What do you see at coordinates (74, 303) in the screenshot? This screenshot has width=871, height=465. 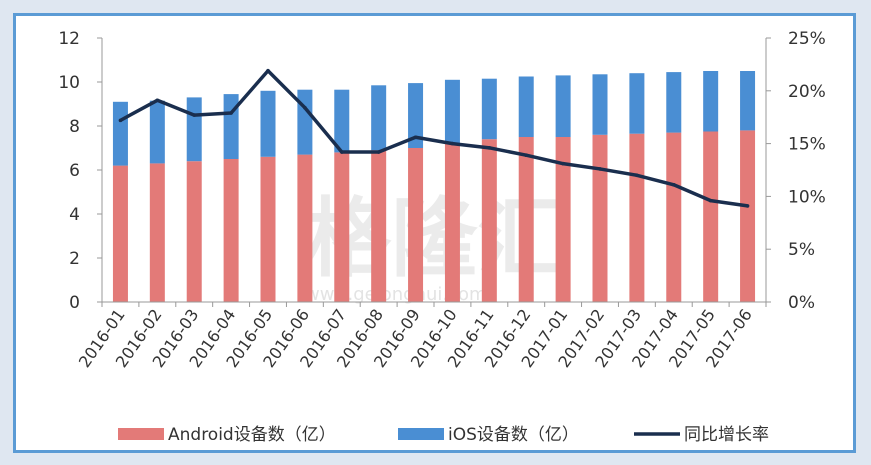 I see `y-tick-label: 0` at bounding box center [74, 303].